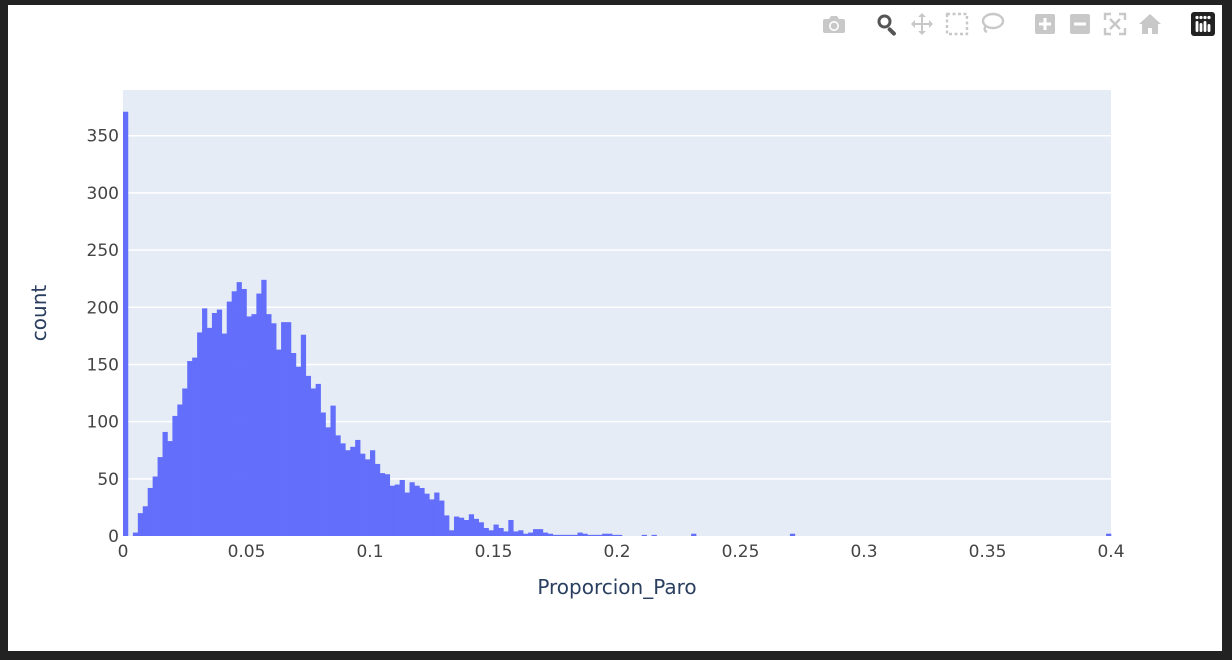  I want to click on zoom-in-button, so click(1044, 24).